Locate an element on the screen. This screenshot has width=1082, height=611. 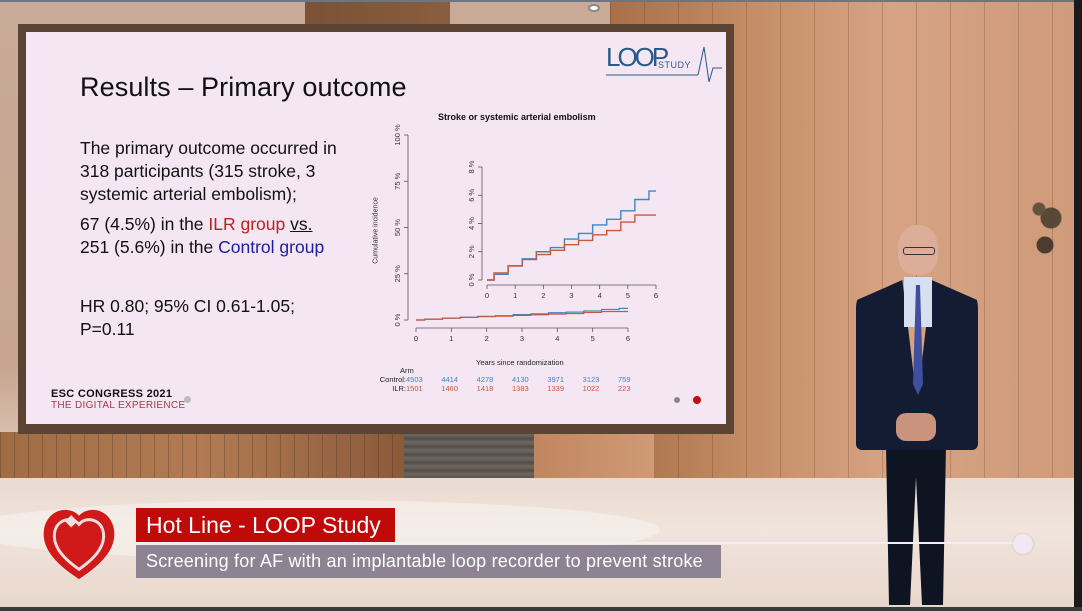
presenter-legs is located at coordinates (916, 525).